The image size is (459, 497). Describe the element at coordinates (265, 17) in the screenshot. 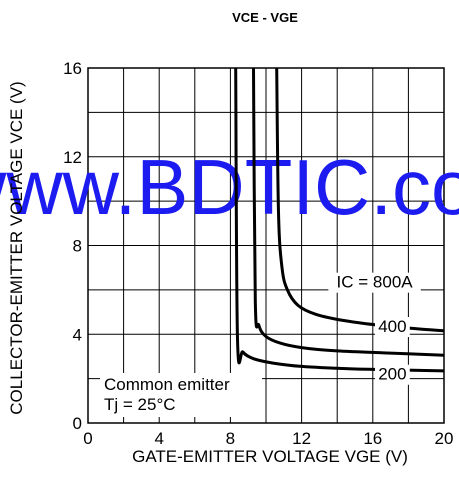

I see `chart-title: VCE - VGE` at that location.